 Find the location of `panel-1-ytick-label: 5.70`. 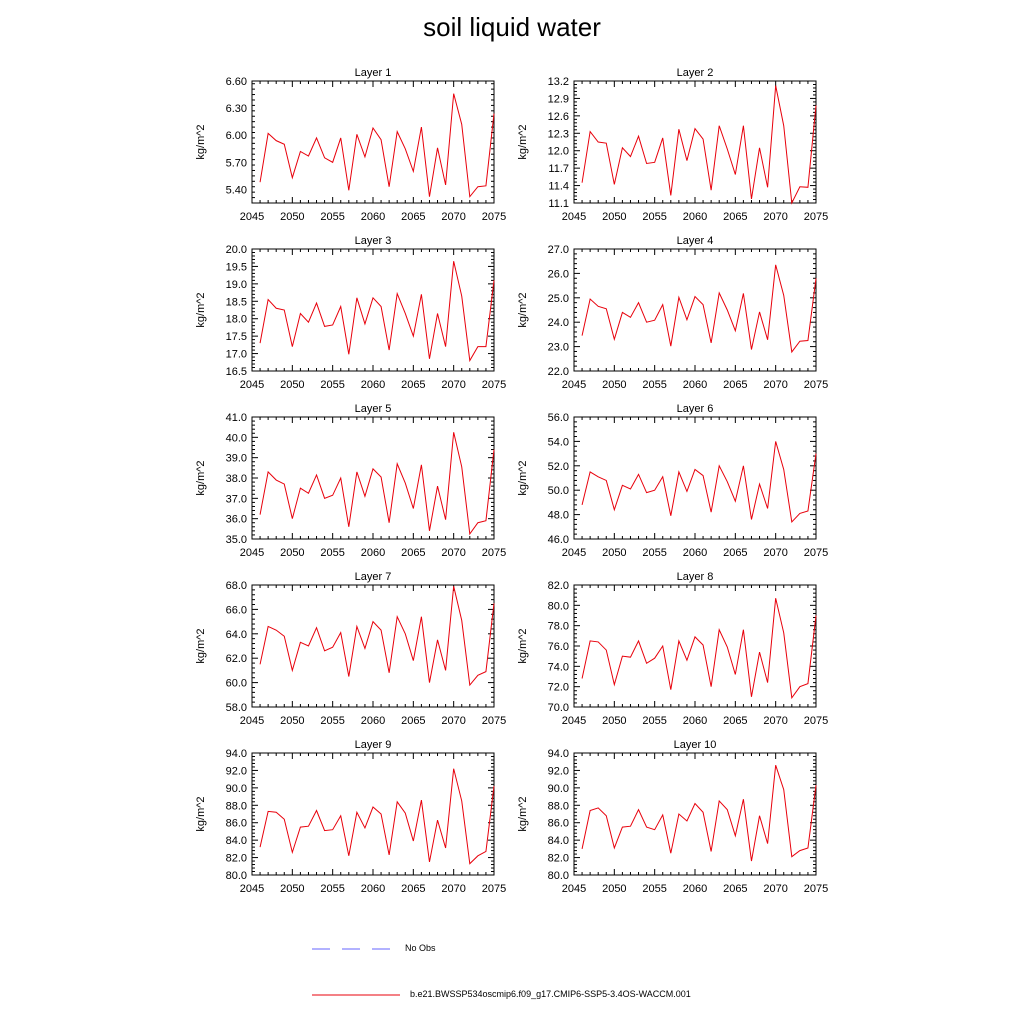

panel-1-ytick-label: 5.70 is located at coordinates (236, 163).